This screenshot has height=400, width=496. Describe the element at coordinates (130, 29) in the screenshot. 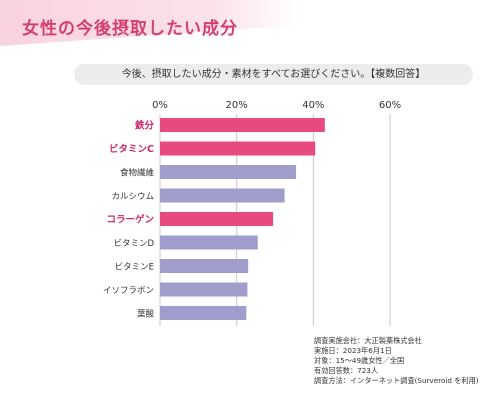

I see `page-title: 女性の今後摂取したい成分` at that location.